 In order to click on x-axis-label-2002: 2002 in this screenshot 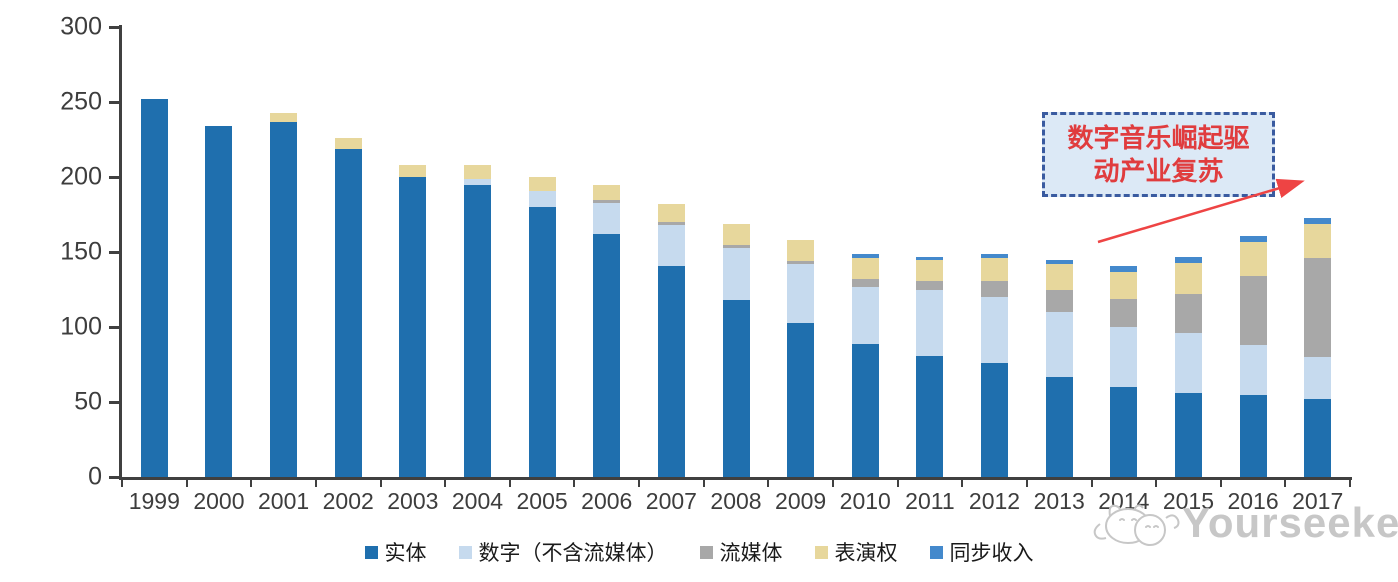, I will do `click(348, 501)`.